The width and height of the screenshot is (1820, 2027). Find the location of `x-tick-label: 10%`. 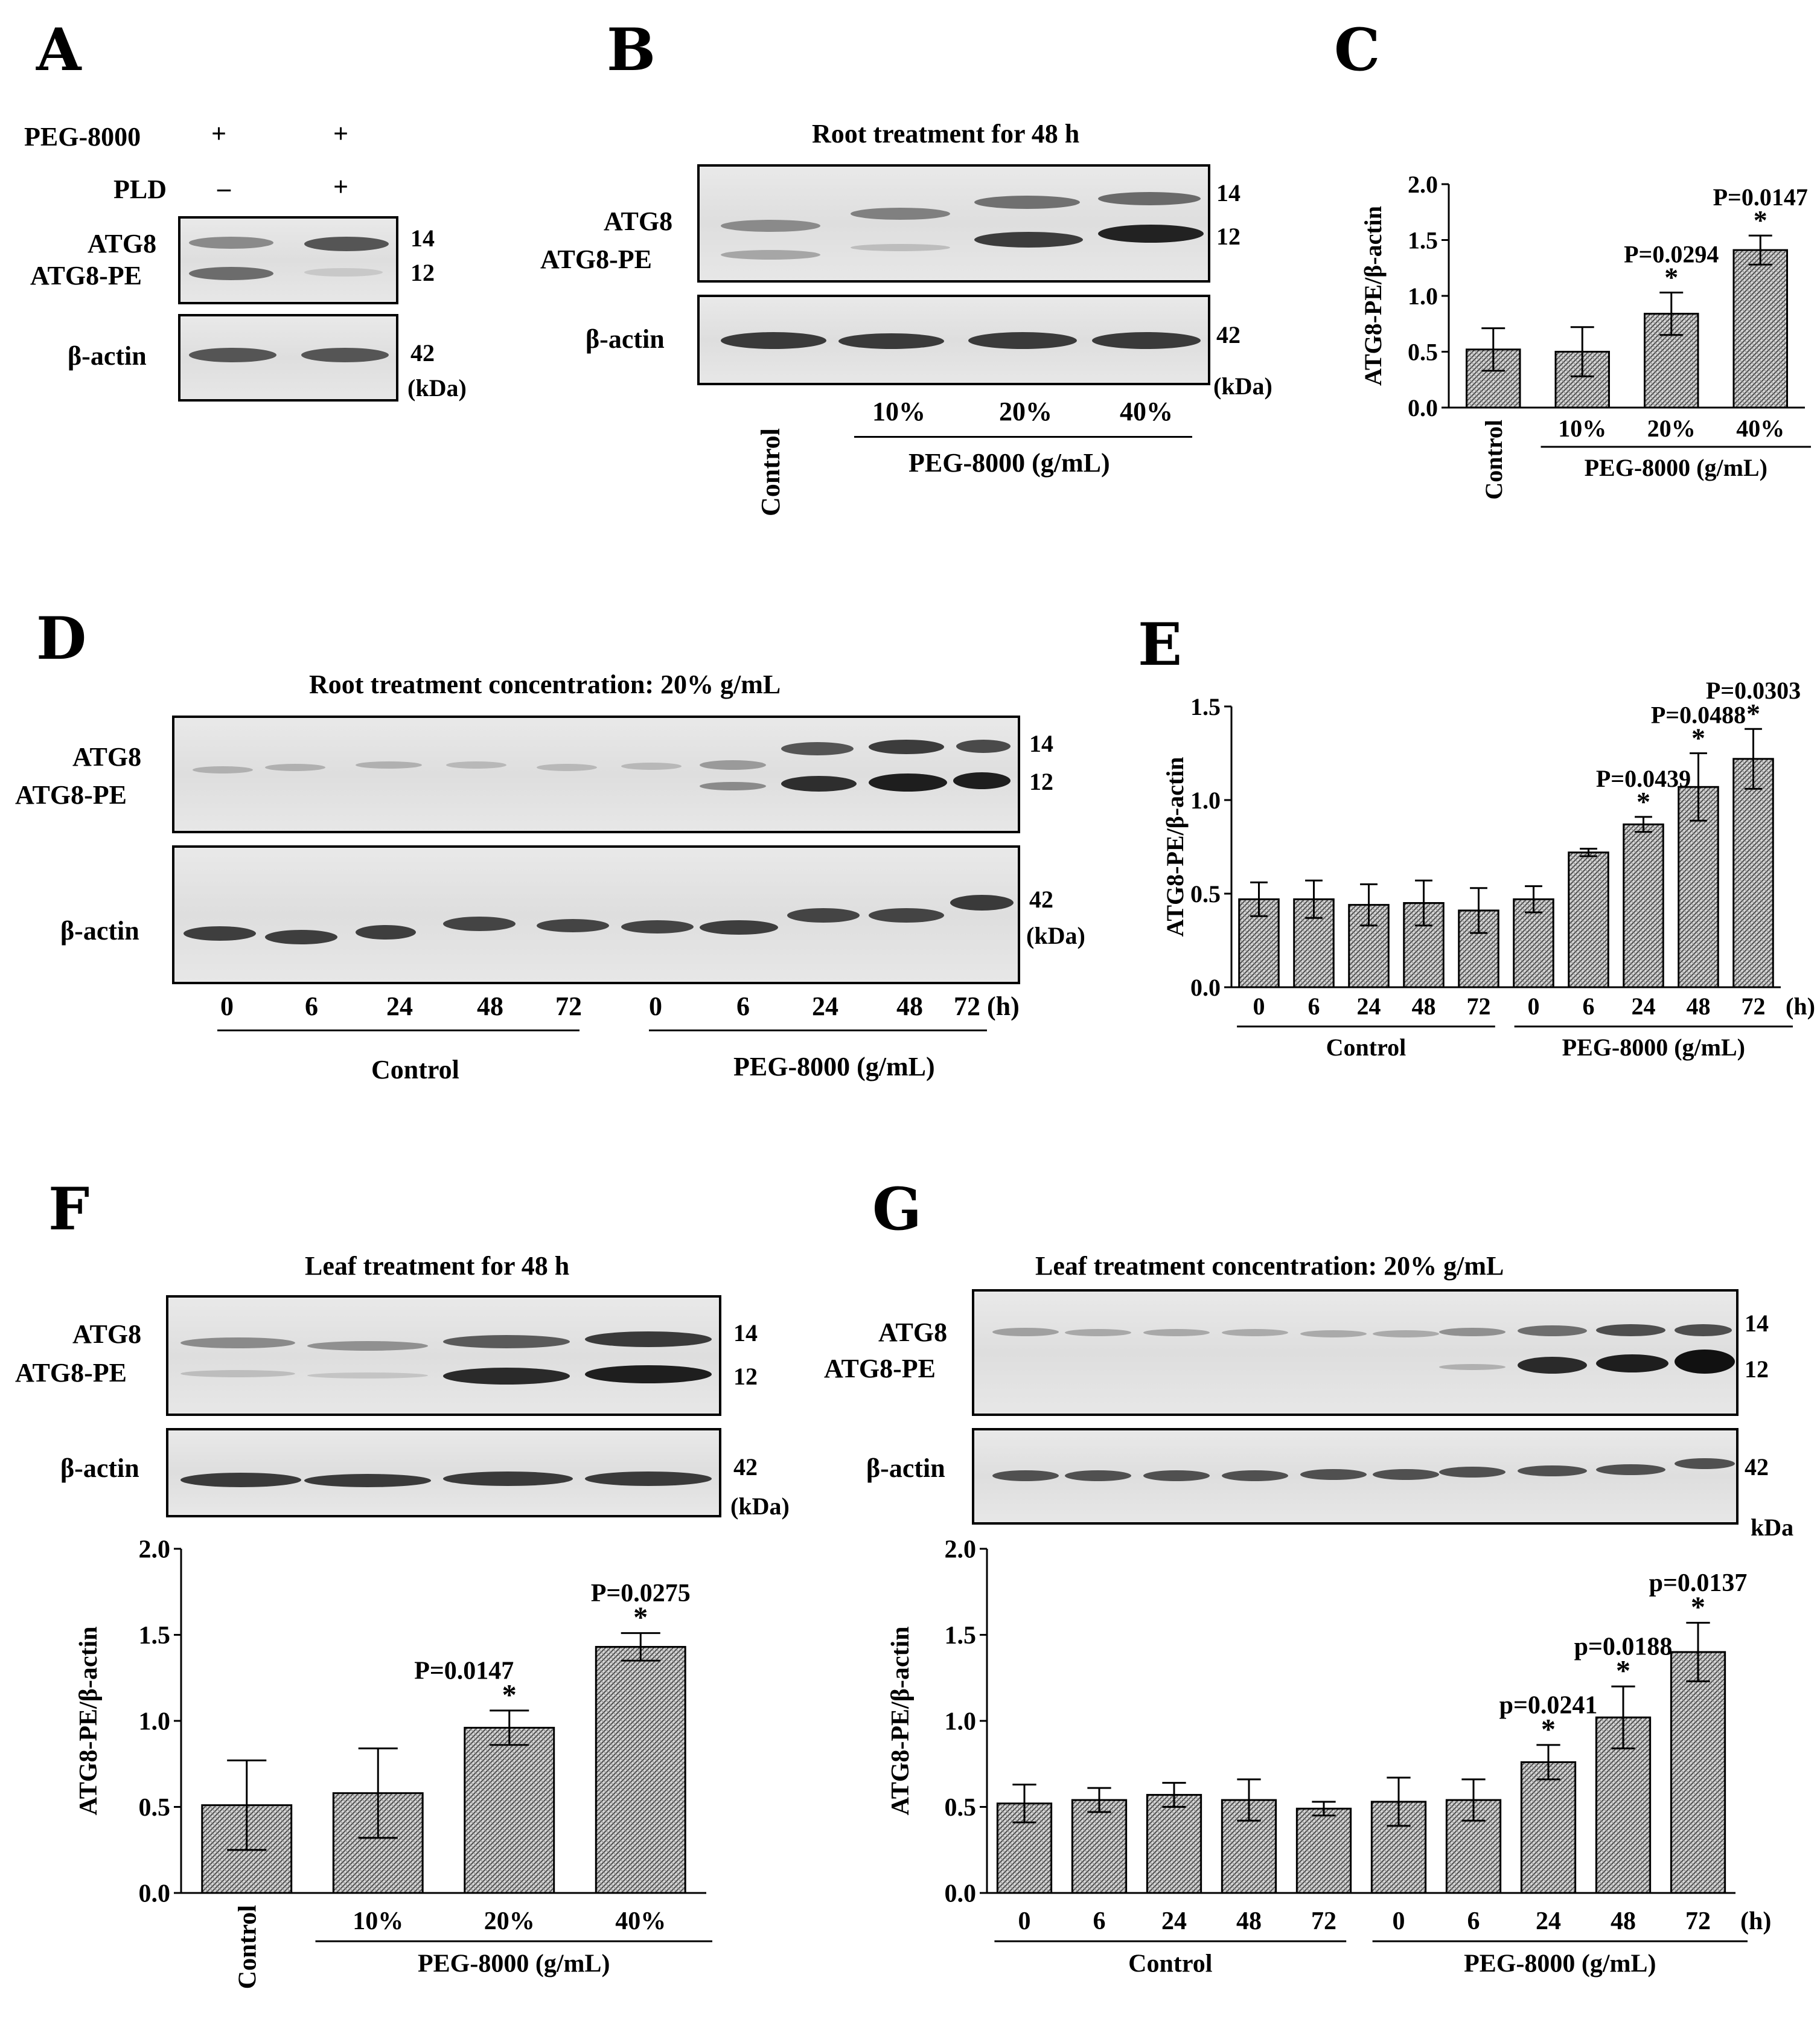

x-tick-label: 10% is located at coordinates (378, 1921).